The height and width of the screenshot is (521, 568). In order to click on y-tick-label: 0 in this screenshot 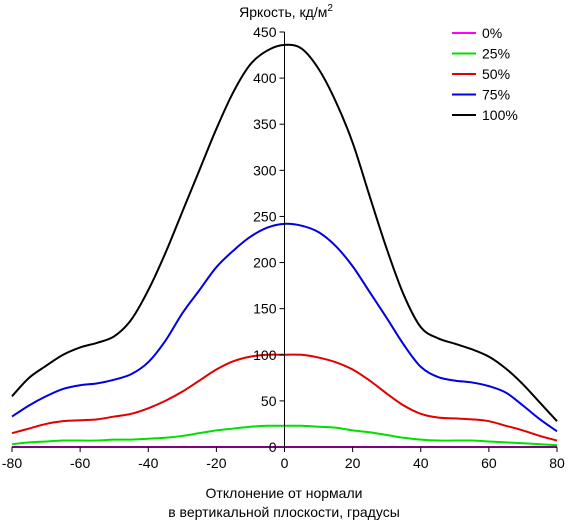, I will do `click(273, 447)`.